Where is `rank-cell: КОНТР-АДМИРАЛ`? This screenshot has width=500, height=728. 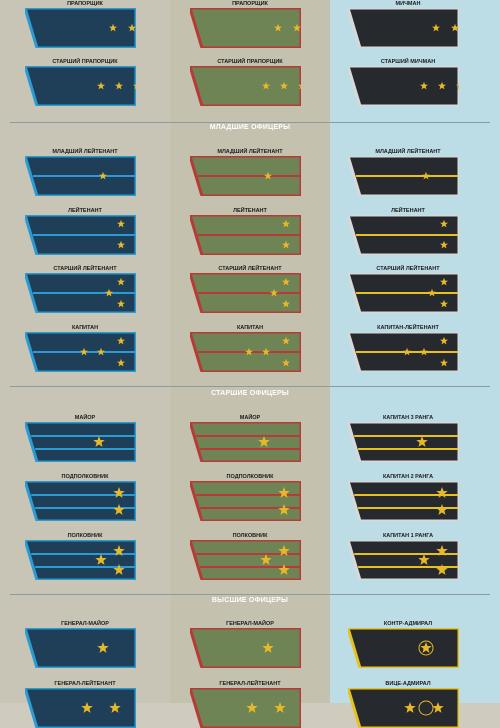 rank-cell: КОНТР-АДМИРАЛ is located at coordinates (408, 644).